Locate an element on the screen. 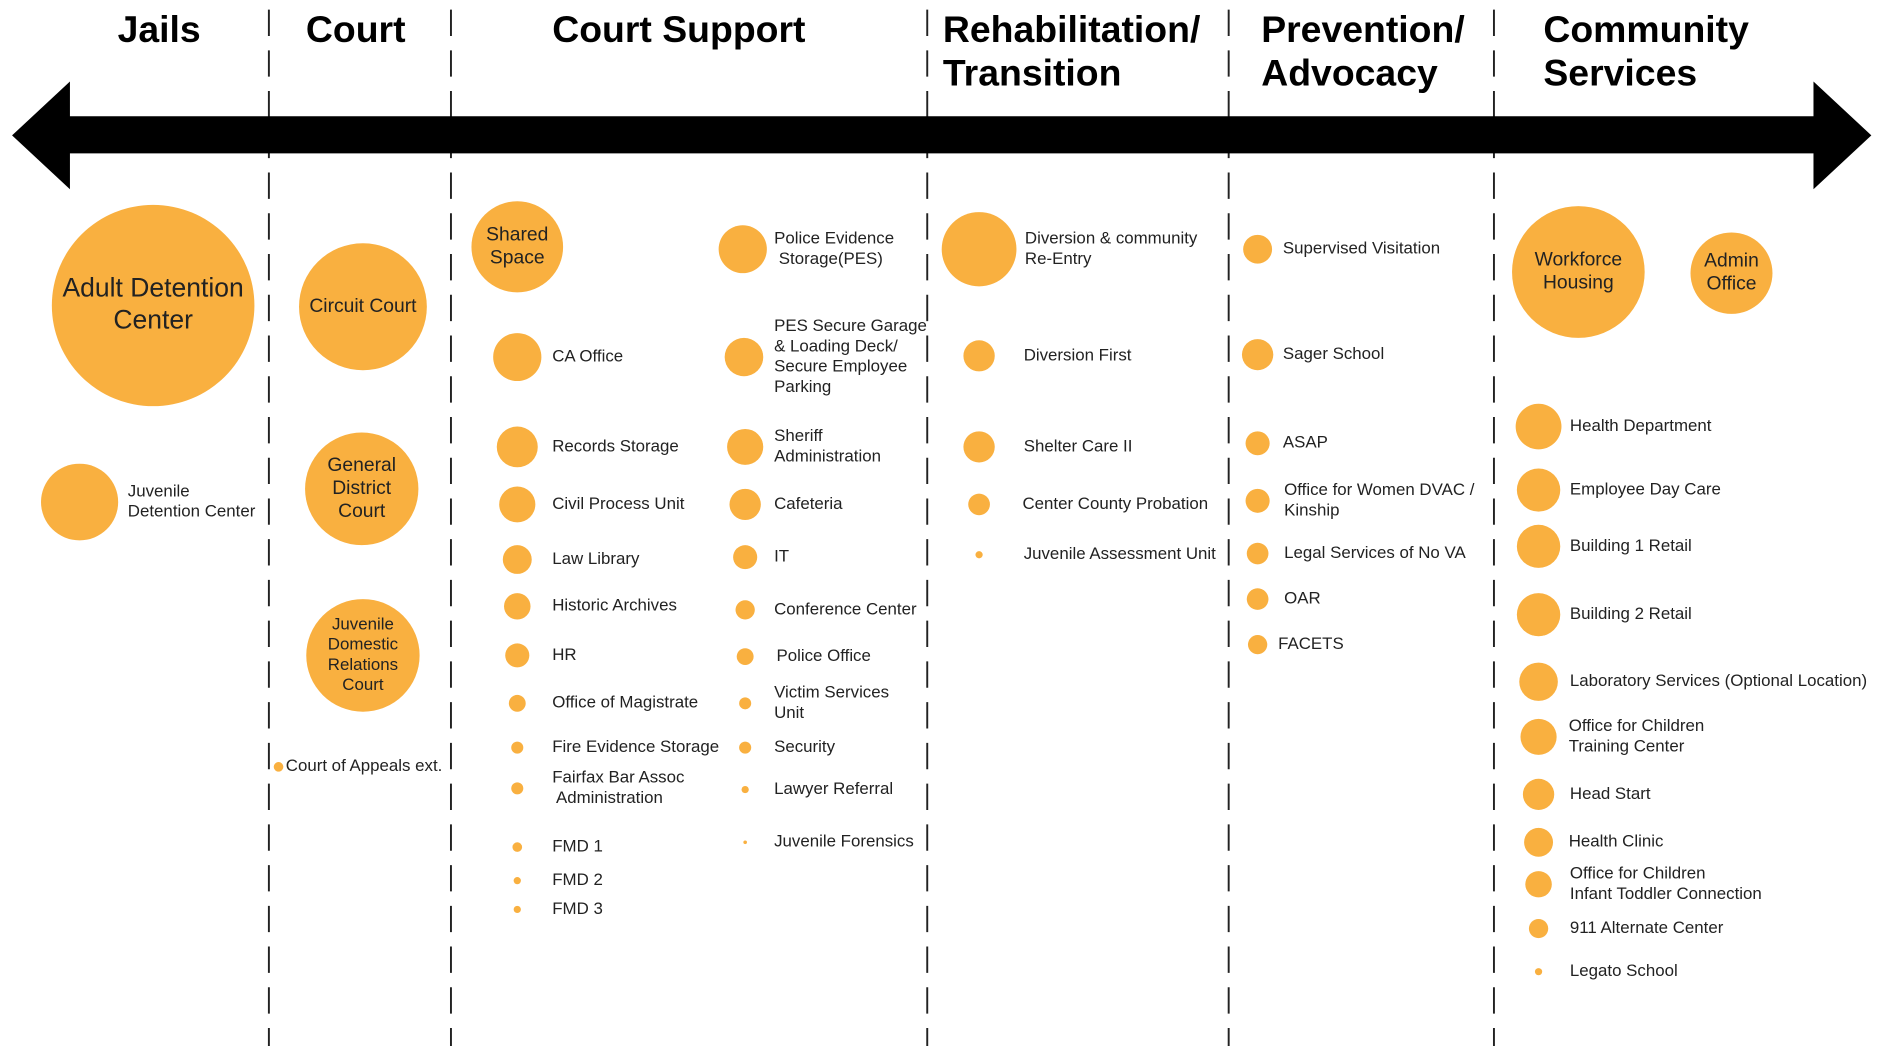 The width and height of the screenshot is (1881, 1046). item-label: District is located at coordinates (362, 488).